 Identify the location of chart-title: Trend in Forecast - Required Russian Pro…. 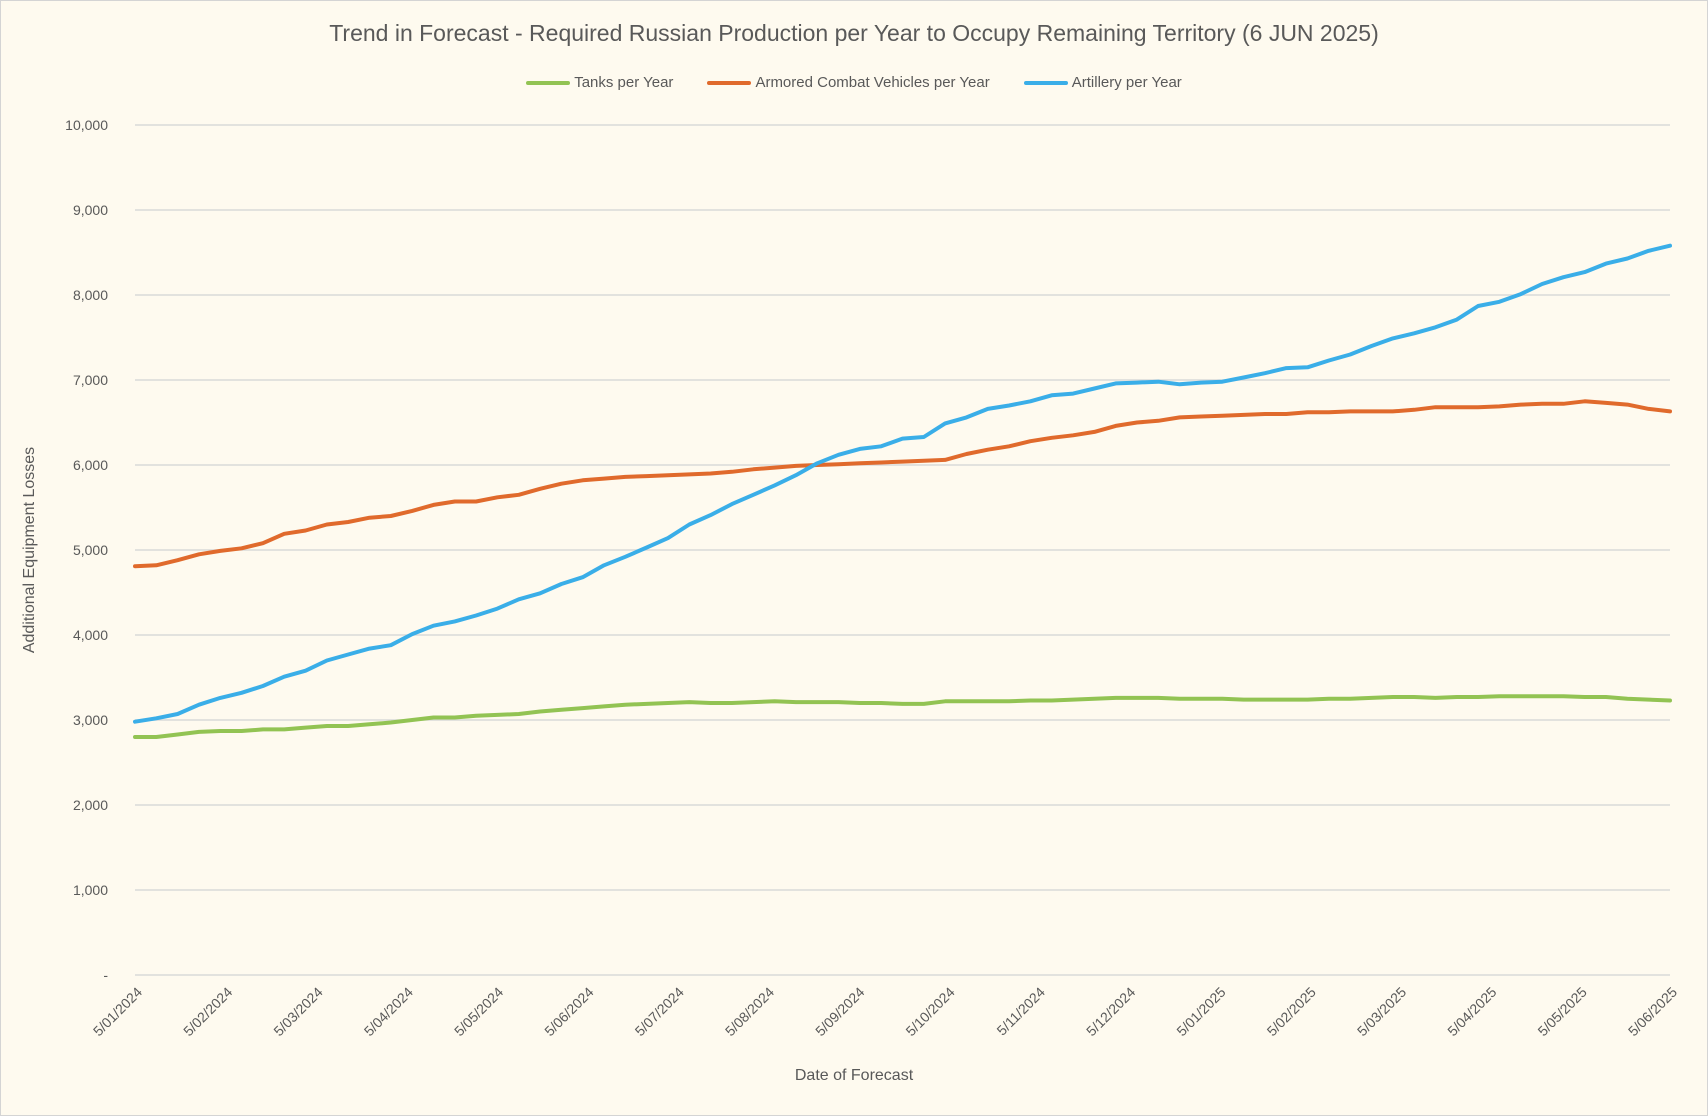
(854, 33).